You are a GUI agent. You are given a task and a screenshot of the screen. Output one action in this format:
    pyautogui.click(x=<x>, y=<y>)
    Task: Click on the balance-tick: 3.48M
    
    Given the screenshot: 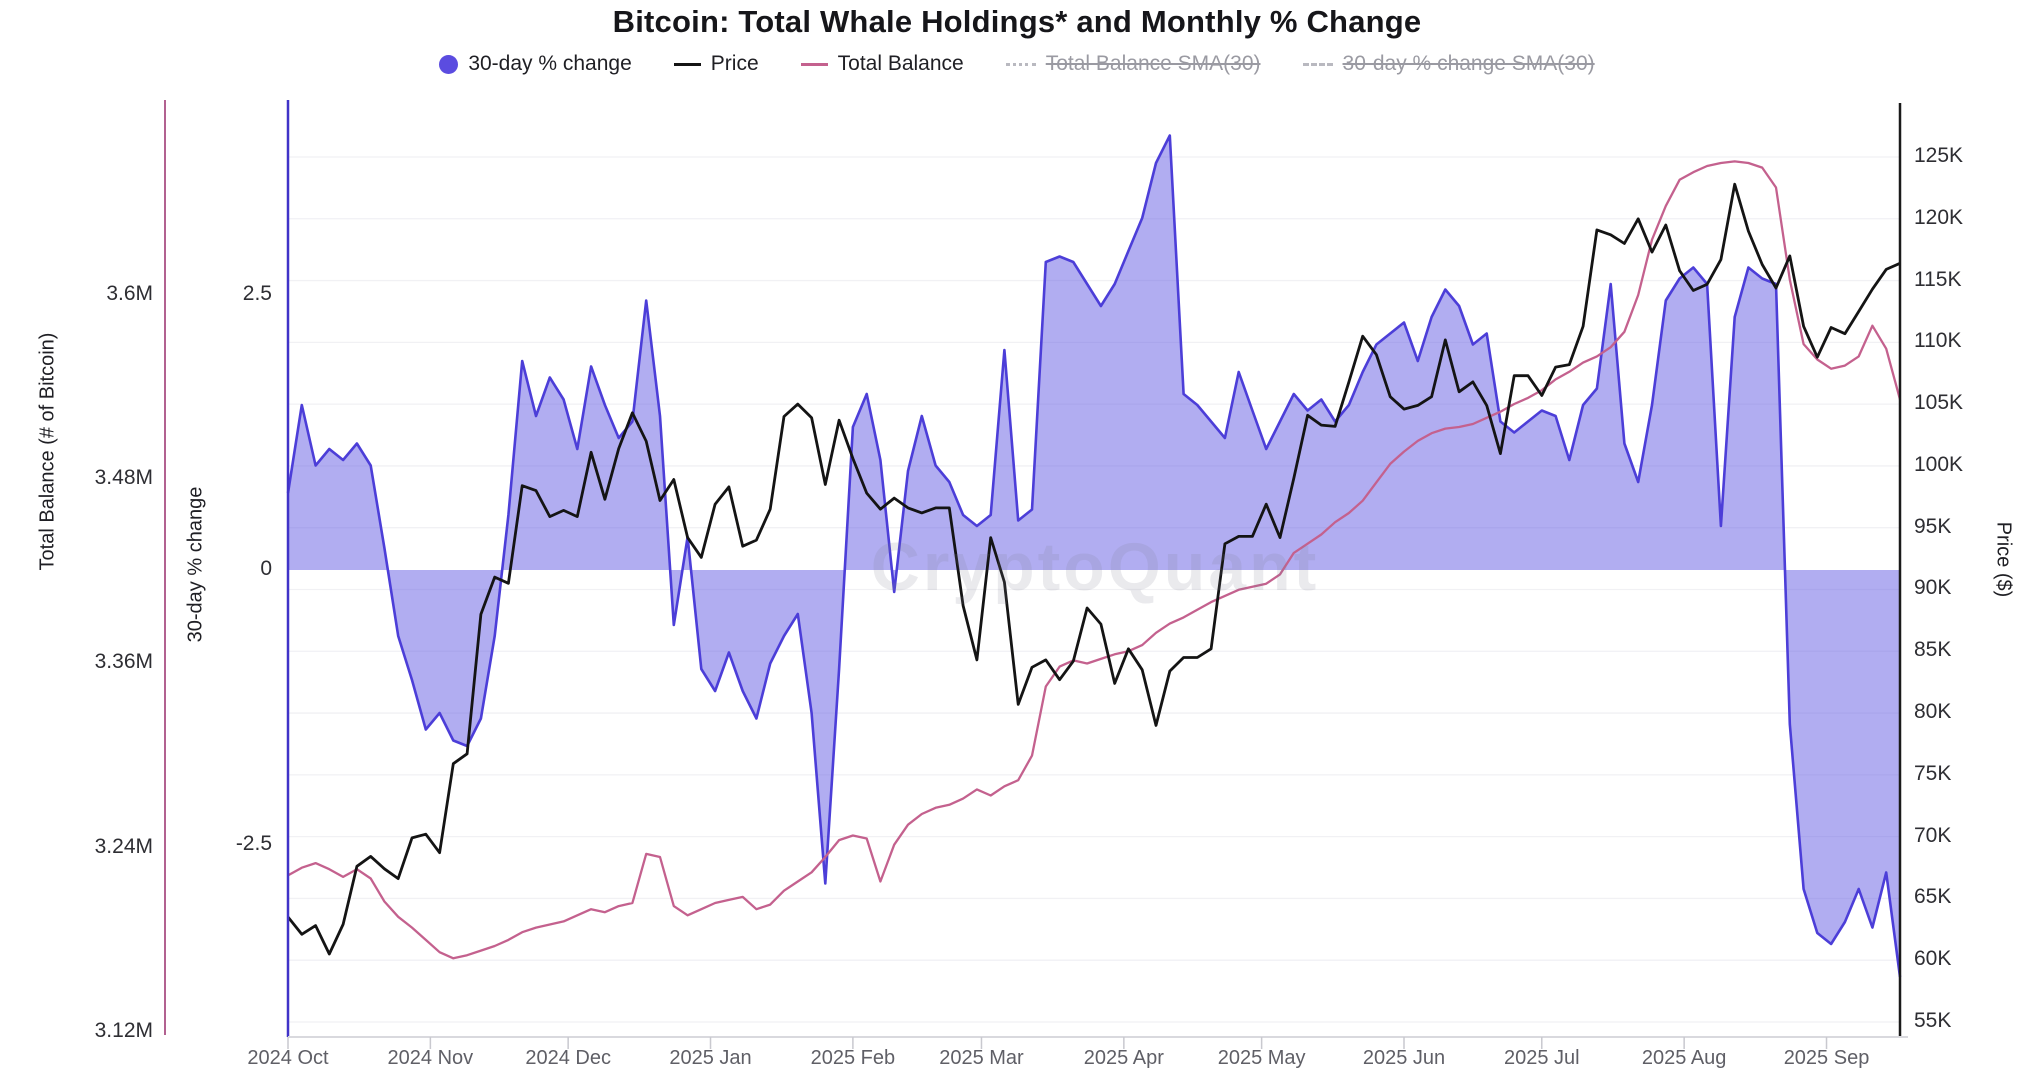 What is the action you would take?
    pyautogui.click(x=123, y=478)
    